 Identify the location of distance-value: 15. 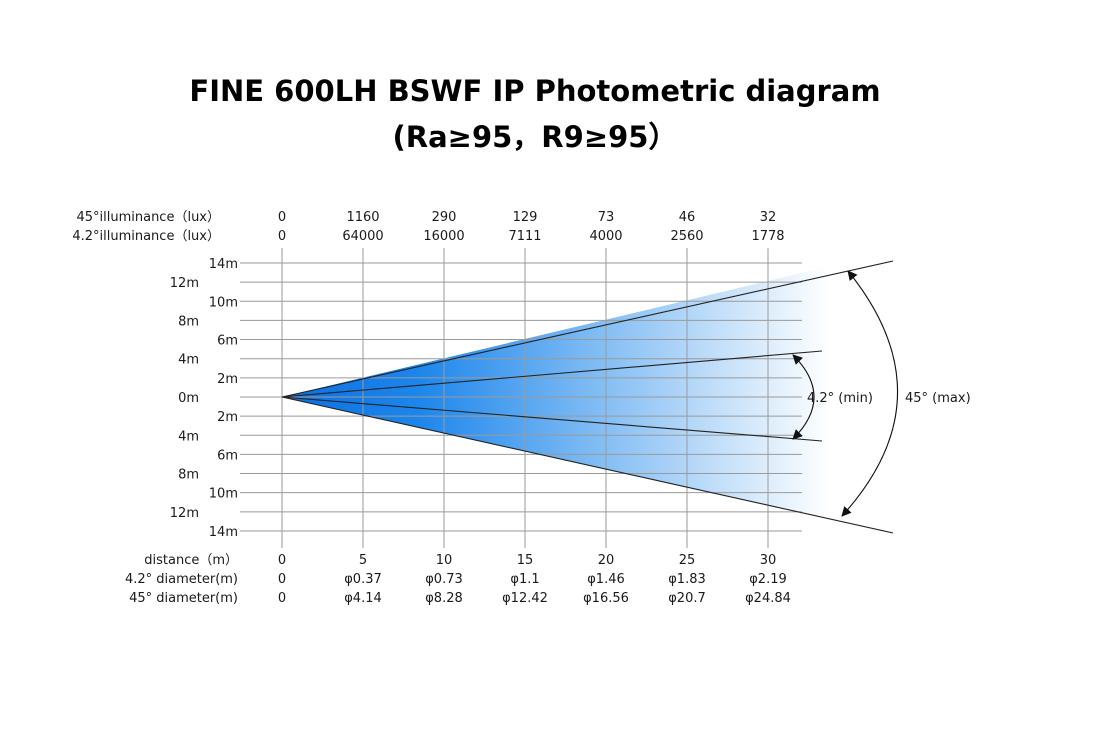
(525, 560).